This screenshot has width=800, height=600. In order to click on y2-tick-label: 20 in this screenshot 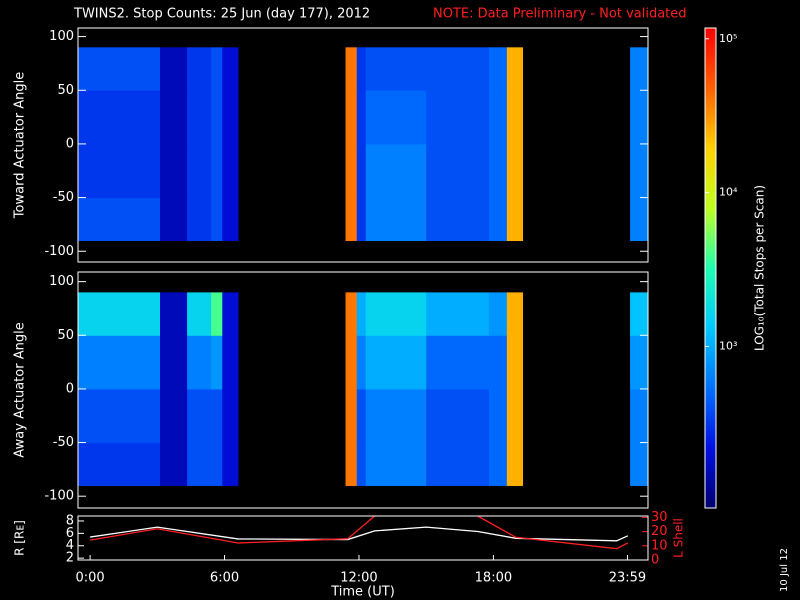, I will do `click(659, 531)`.